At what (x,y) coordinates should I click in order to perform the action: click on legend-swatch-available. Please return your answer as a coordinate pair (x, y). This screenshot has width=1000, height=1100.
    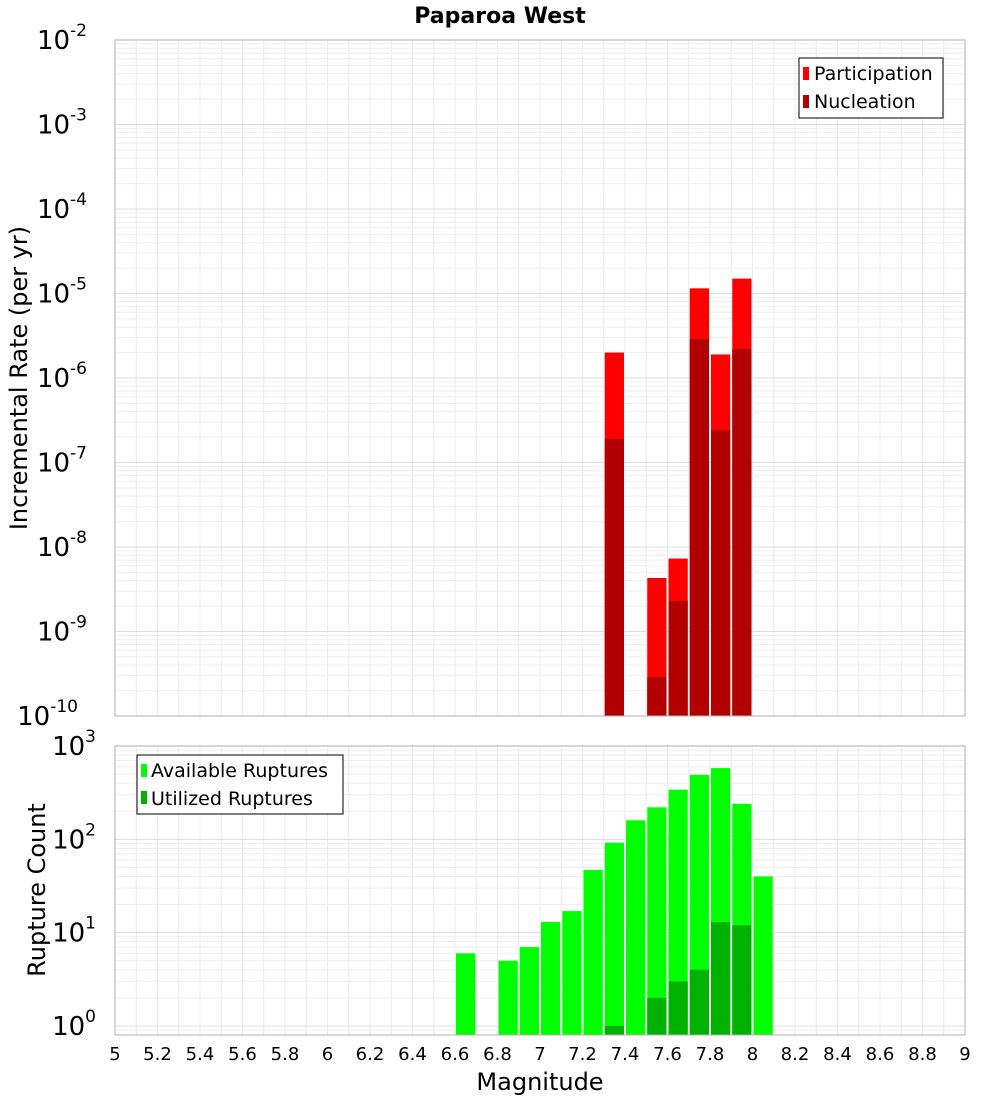
    Looking at the image, I should click on (144, 770).